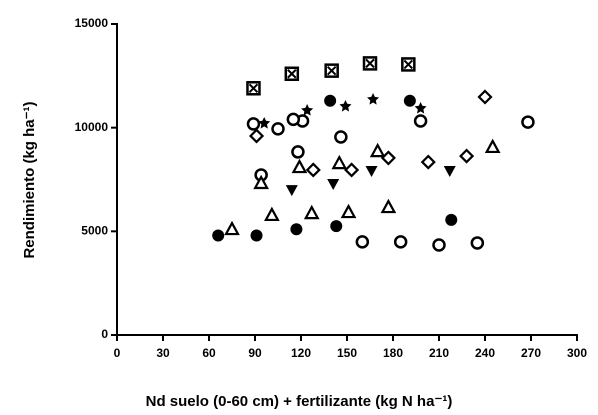 This screenshot has height=415, width=598. I want to click on y-axis-label: Rendimiento (kg ha⁻¹), so click(29, 179).